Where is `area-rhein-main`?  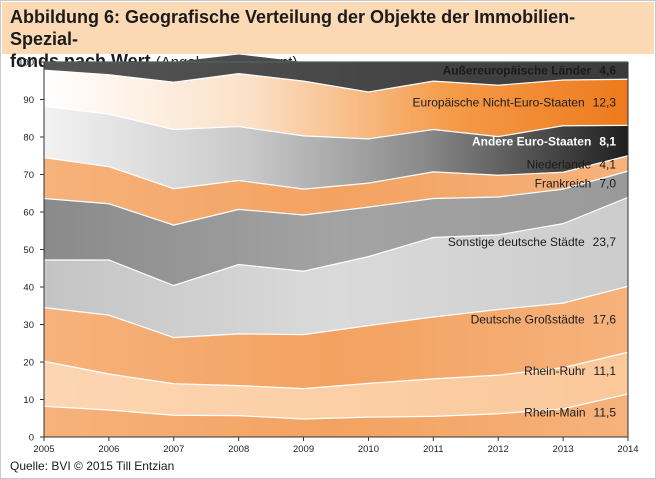
area-rhein-main is located at coordinates (336, 415).